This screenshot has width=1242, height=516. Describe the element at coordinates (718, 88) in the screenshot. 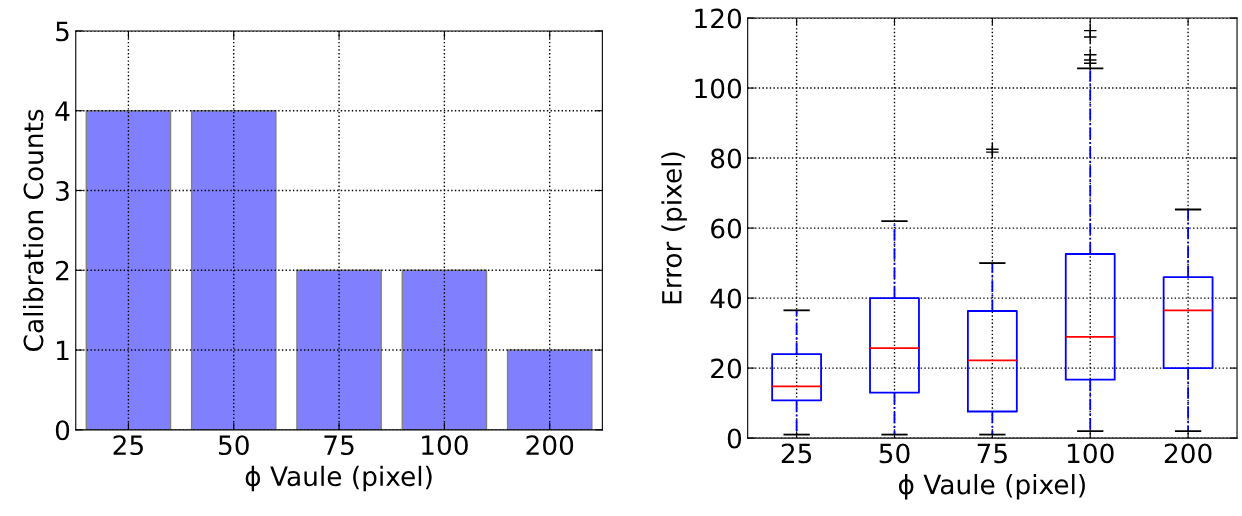

I see `y-tick-label: 100` at that location.